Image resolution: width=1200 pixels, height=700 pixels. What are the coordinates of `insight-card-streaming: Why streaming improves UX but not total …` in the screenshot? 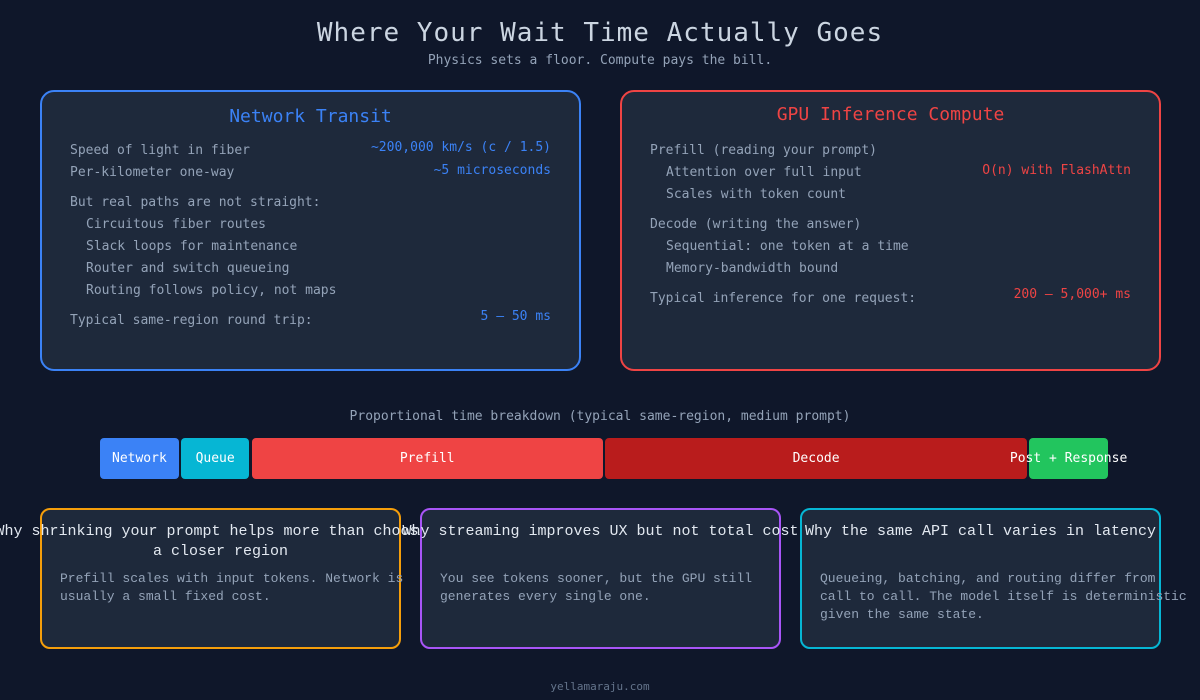 It's located at (600, 578).